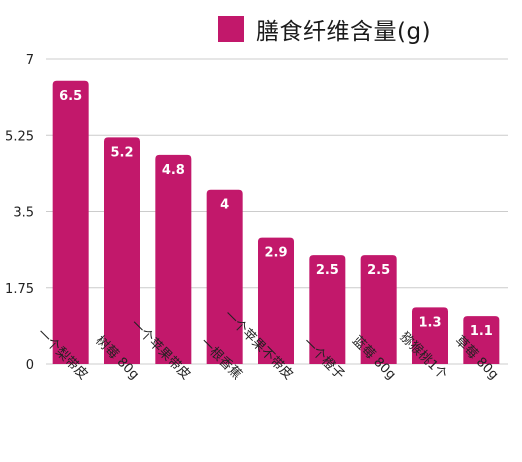 This screenshot has width=522, height=462. I want to click on y-tick-label: 7, so click(30, 60).